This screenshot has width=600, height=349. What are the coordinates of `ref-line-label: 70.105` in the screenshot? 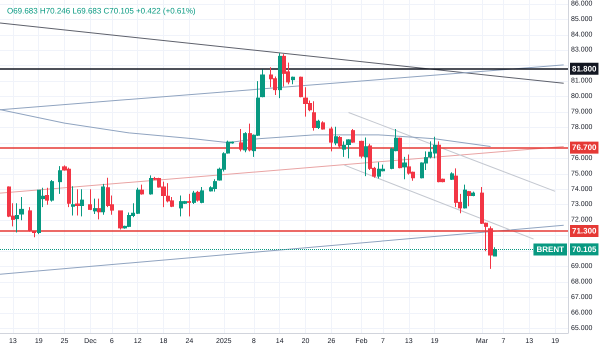 It's located at (585, 249).